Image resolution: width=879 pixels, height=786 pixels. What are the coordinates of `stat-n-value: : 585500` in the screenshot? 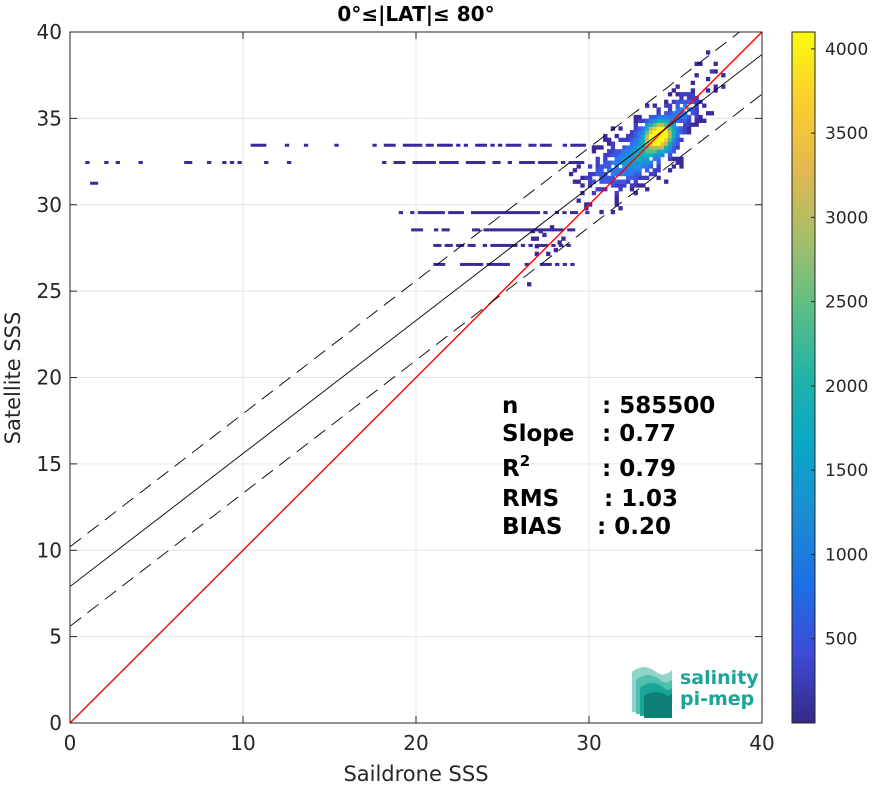 It's located at (658, 406).